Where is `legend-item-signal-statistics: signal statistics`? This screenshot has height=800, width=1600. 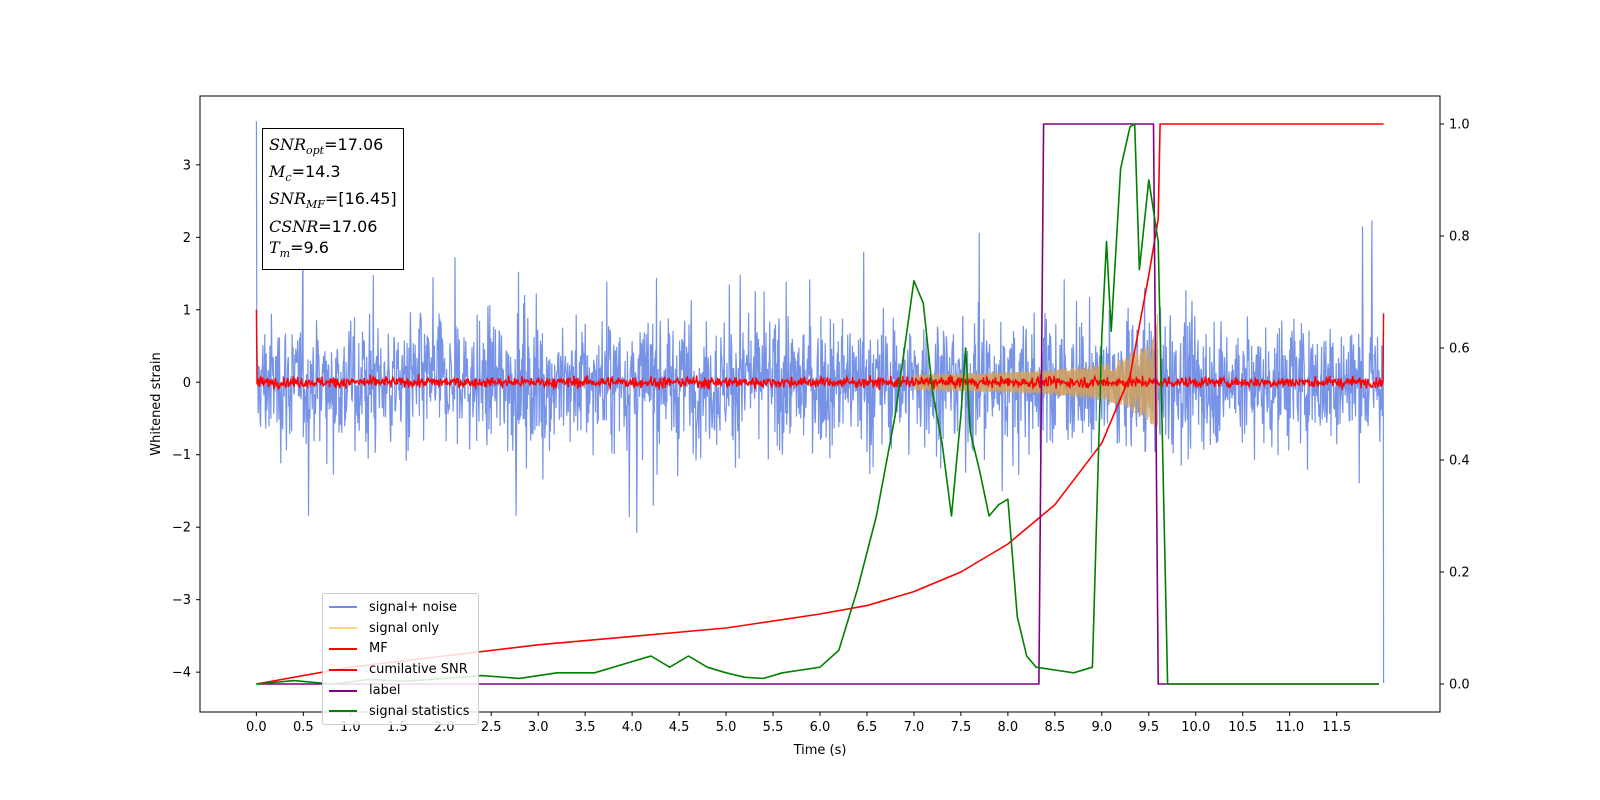
legend-item-signal-statistics: signal statistics is located at coordinates (399, 711).